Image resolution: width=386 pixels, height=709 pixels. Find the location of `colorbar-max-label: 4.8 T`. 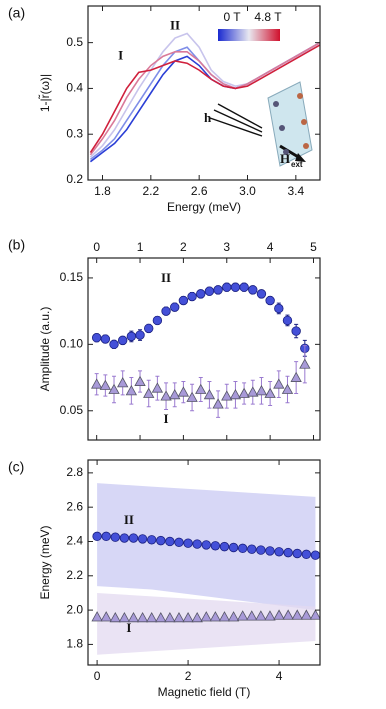

colorbar-max-label: 4.8 T is located at coordinates (268, 17).